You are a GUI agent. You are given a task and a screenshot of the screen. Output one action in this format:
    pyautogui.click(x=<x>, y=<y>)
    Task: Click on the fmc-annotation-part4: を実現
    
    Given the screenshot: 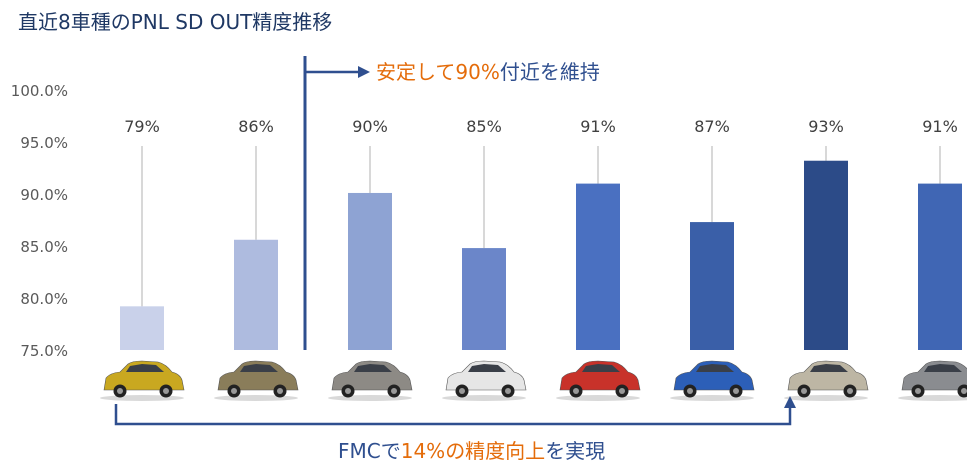 What is the action you would take?
    pyautogui.click(x=575, y=451)
    